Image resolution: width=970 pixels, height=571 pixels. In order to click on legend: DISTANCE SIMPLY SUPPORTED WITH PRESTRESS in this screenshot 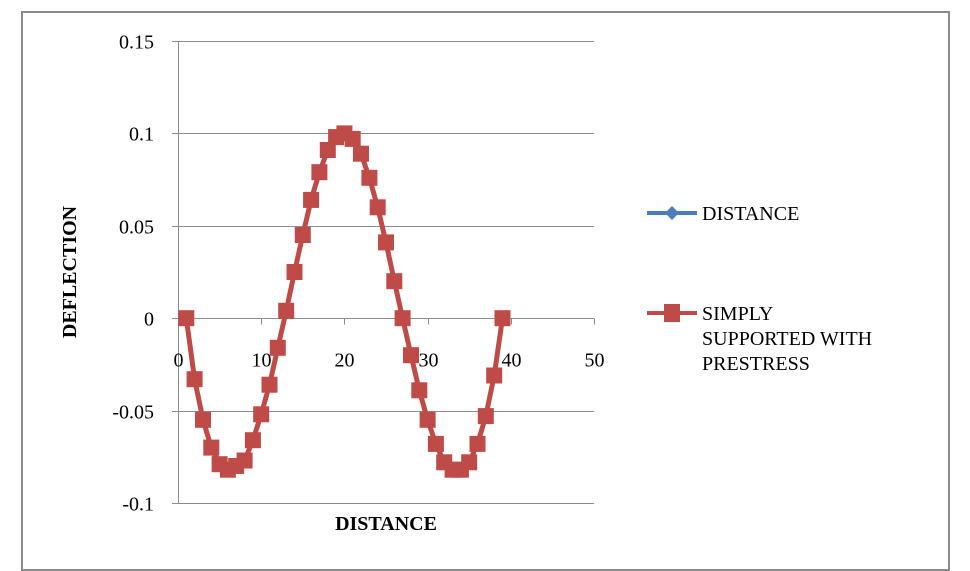, I will do `click(759, 289)`.